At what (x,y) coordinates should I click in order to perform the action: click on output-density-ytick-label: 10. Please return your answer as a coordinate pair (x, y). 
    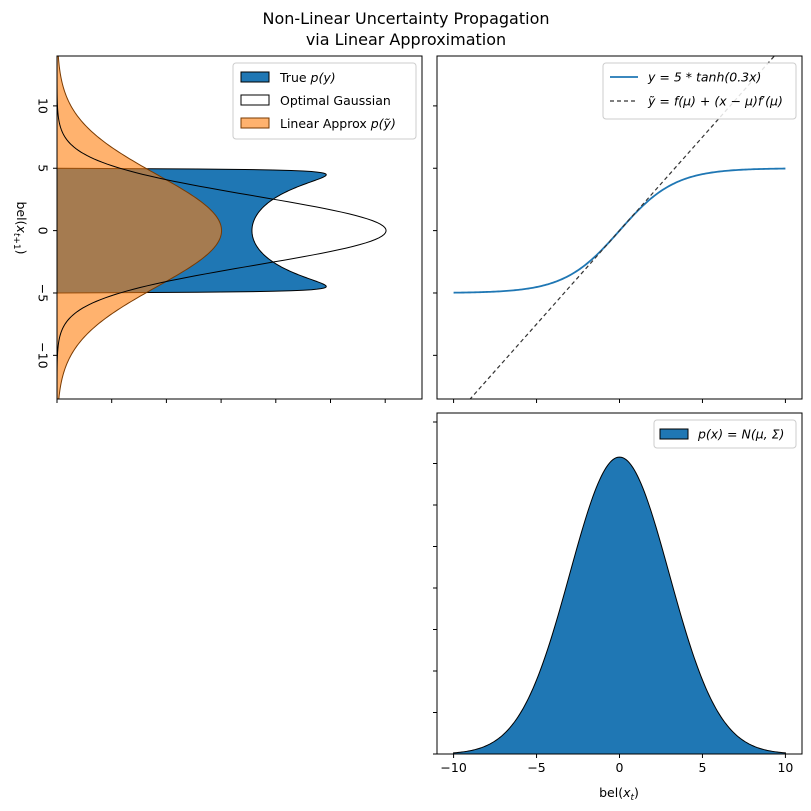
    Looking at the image, I should click on (43, 106).